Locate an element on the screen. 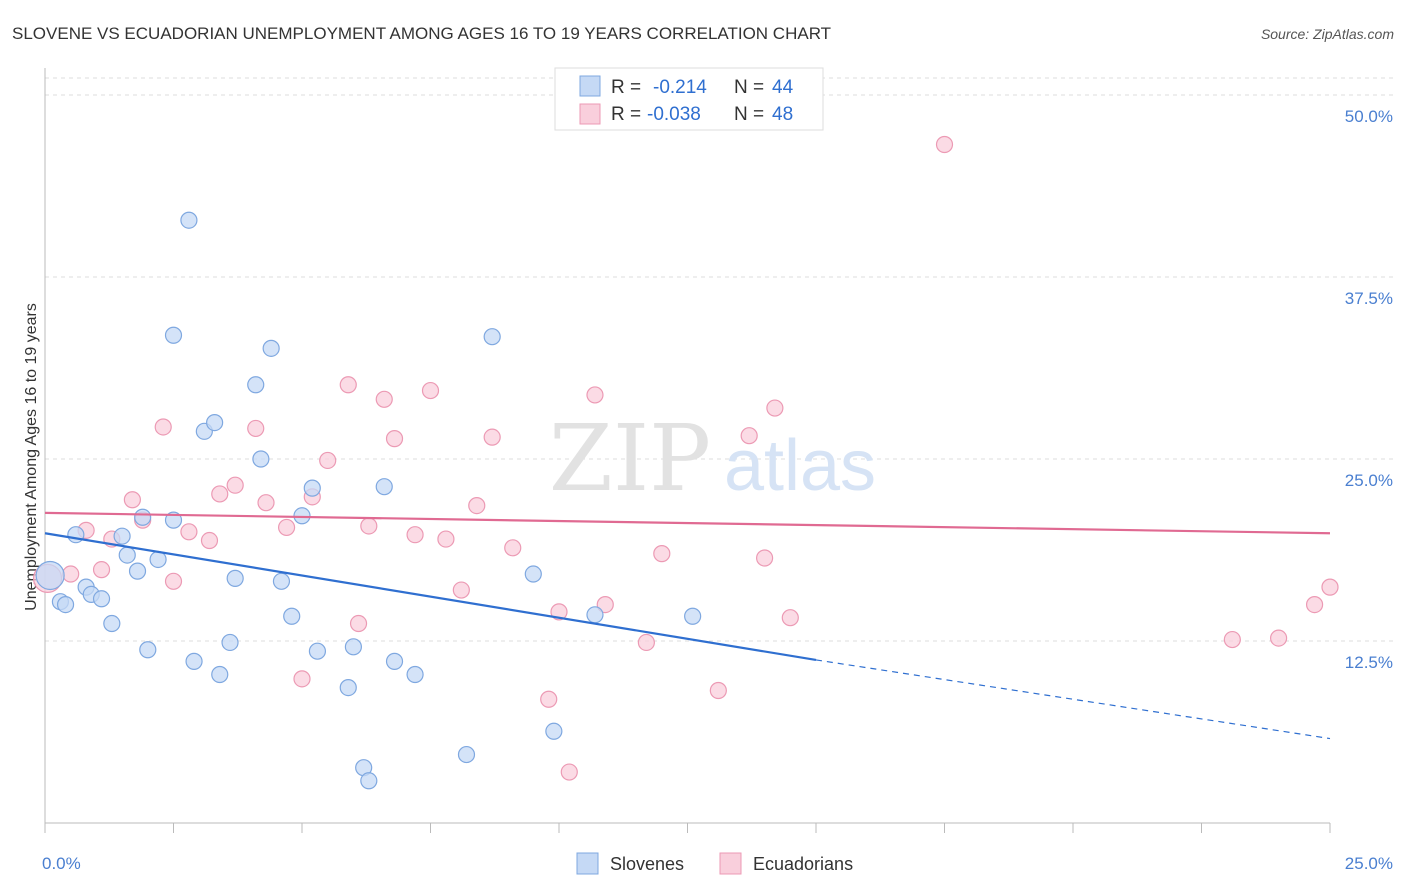 Image resolution: width=1406 pixels, height=892 pixels. y-tick-label: 25.0% is located at coordinates (1369, 480).